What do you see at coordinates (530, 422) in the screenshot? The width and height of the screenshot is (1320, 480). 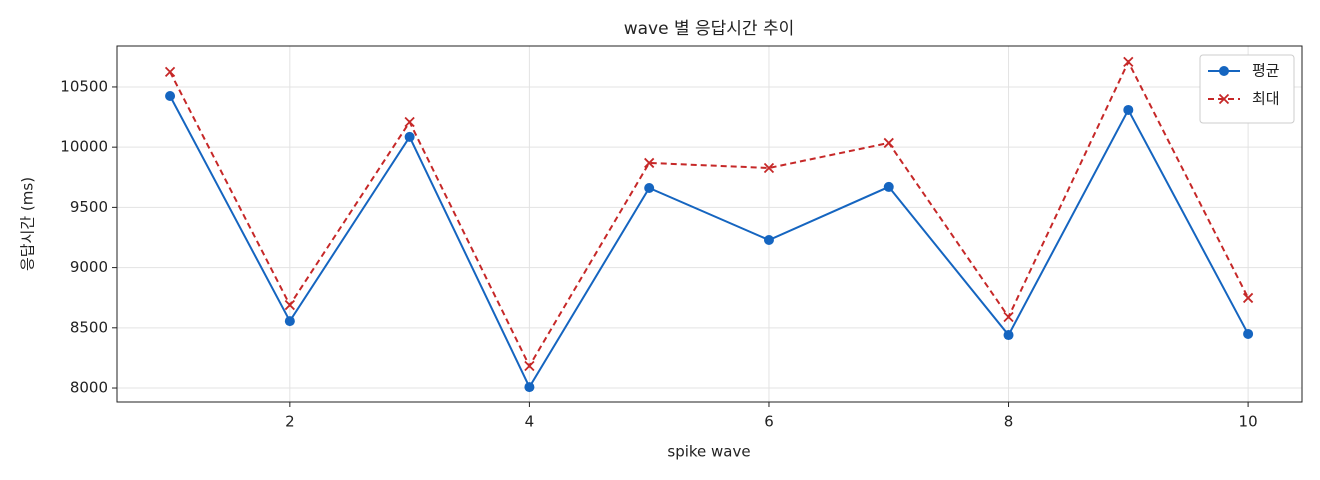 I see `x-tick-label: 4` at bounding box center [530, 422].